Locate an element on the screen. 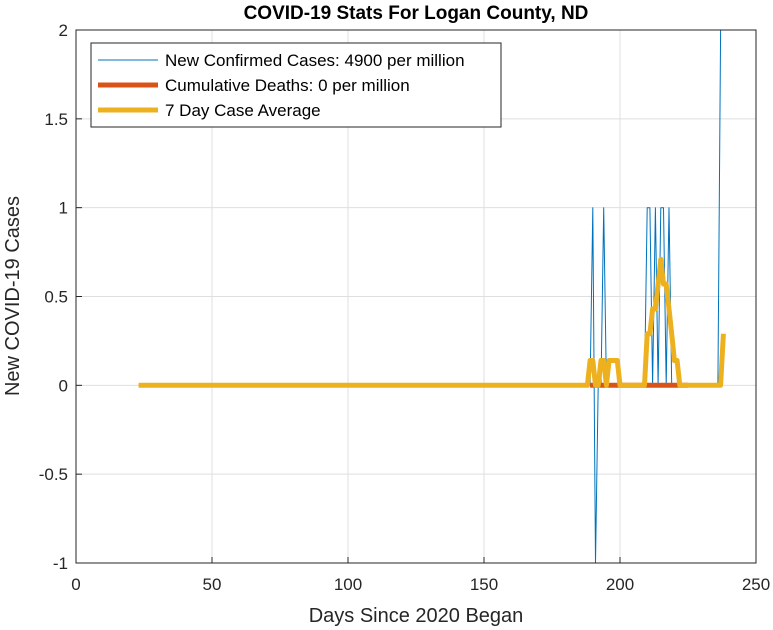 The height and width of the screenshot is (630, 773). x-axis: 0 50 100 150 200 250 is located at coordinates (420, 575).